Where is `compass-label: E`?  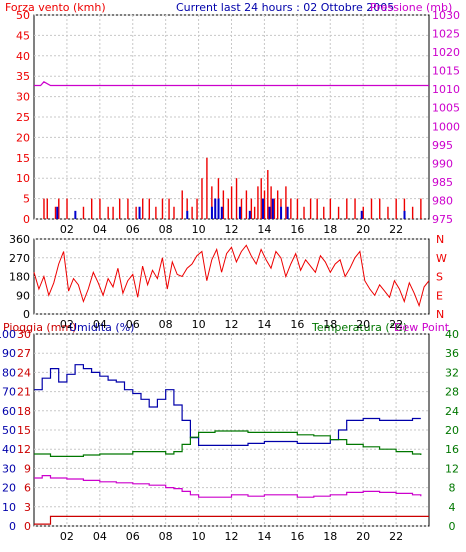
compass-label: E is located at coordinates (439, 295).